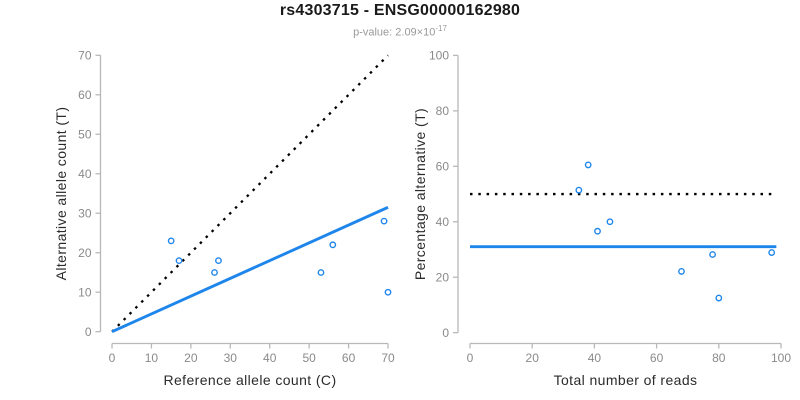 Image resolution: width=800 pixels, height=400 pixels. Describe the element at coordinates (388, 358) in the screenshot. I see `x-tick-label: 70` at that location.